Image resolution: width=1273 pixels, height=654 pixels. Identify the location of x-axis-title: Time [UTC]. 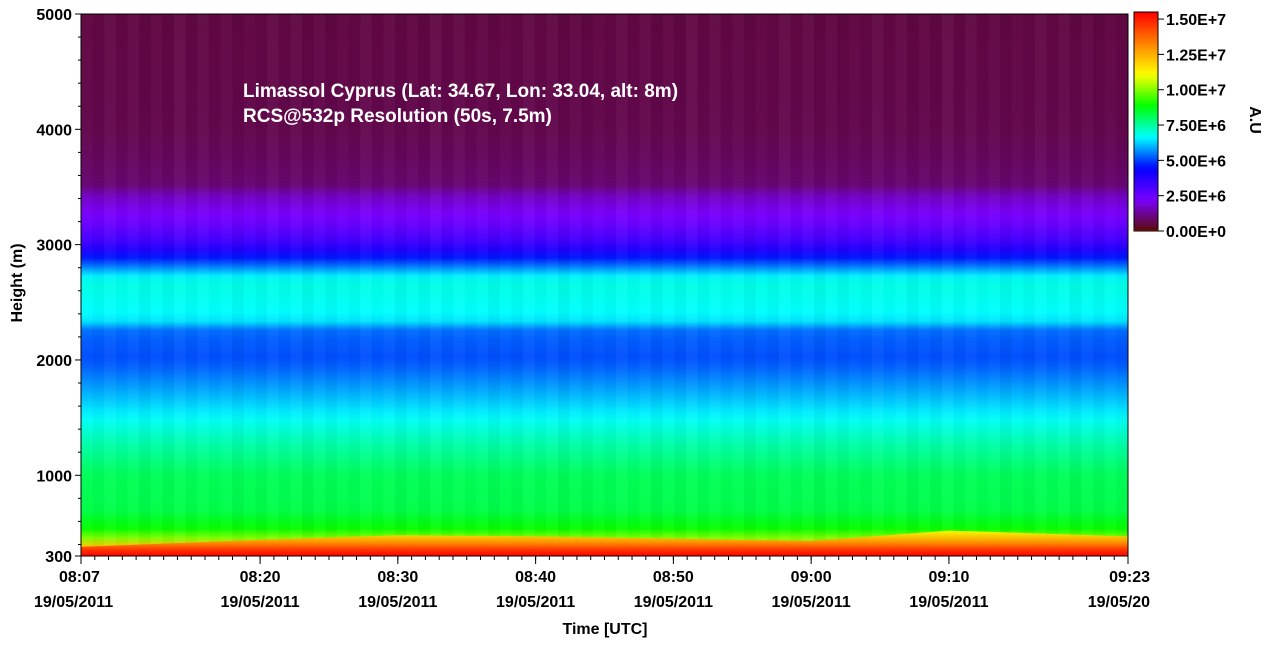
(604, 629).